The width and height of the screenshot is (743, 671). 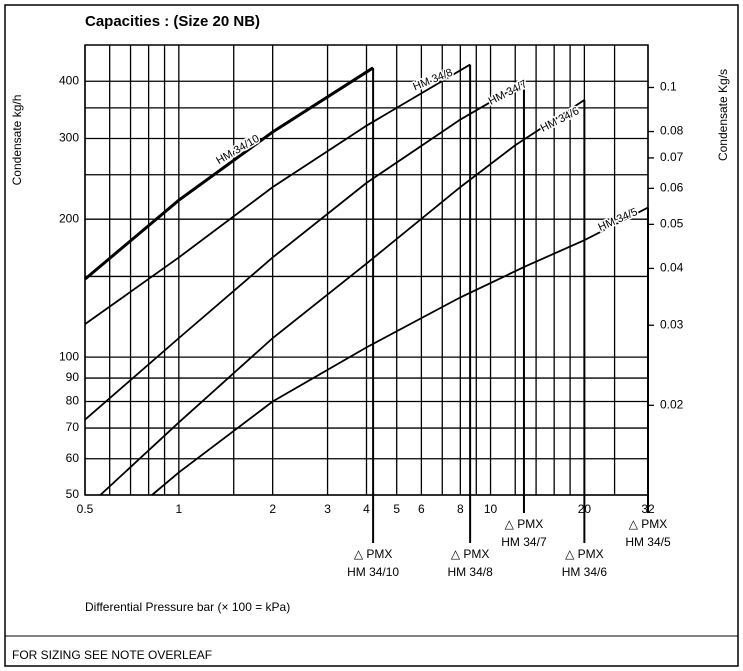 I want to click on y-tick-label: 90, so click(x=73, y=377).